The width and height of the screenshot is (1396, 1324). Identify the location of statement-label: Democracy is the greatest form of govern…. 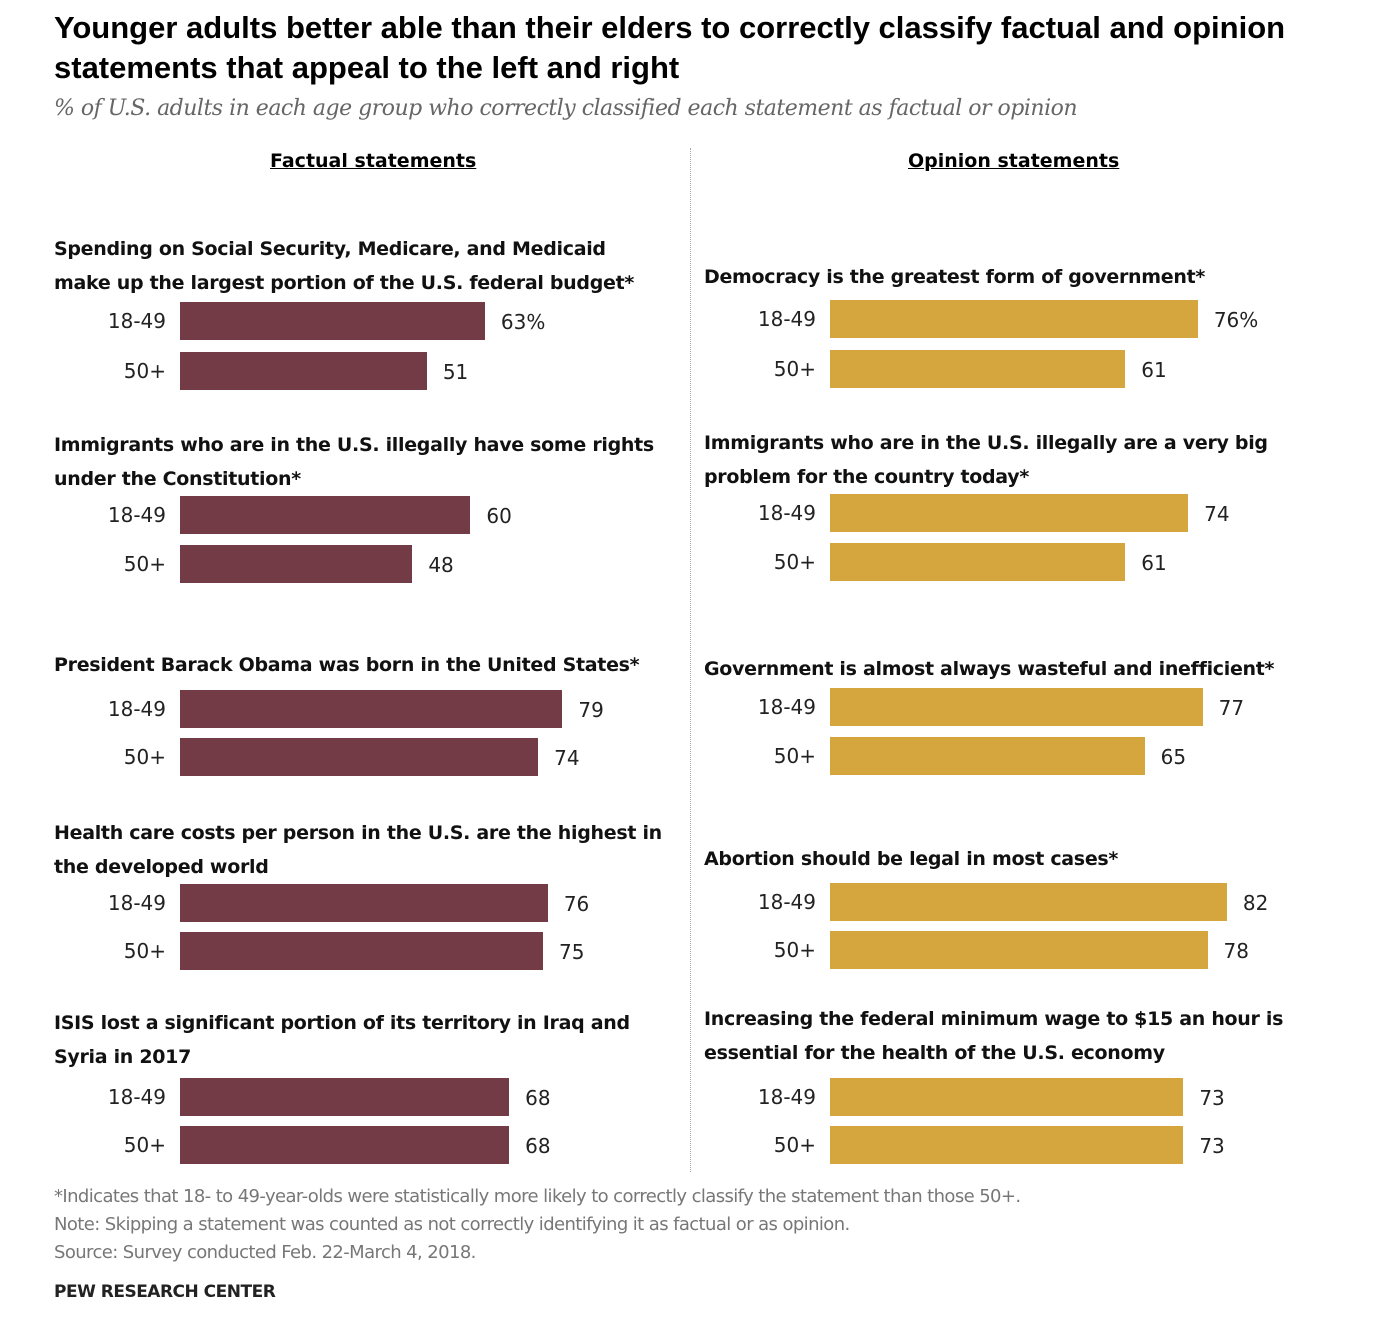
(955, 277).